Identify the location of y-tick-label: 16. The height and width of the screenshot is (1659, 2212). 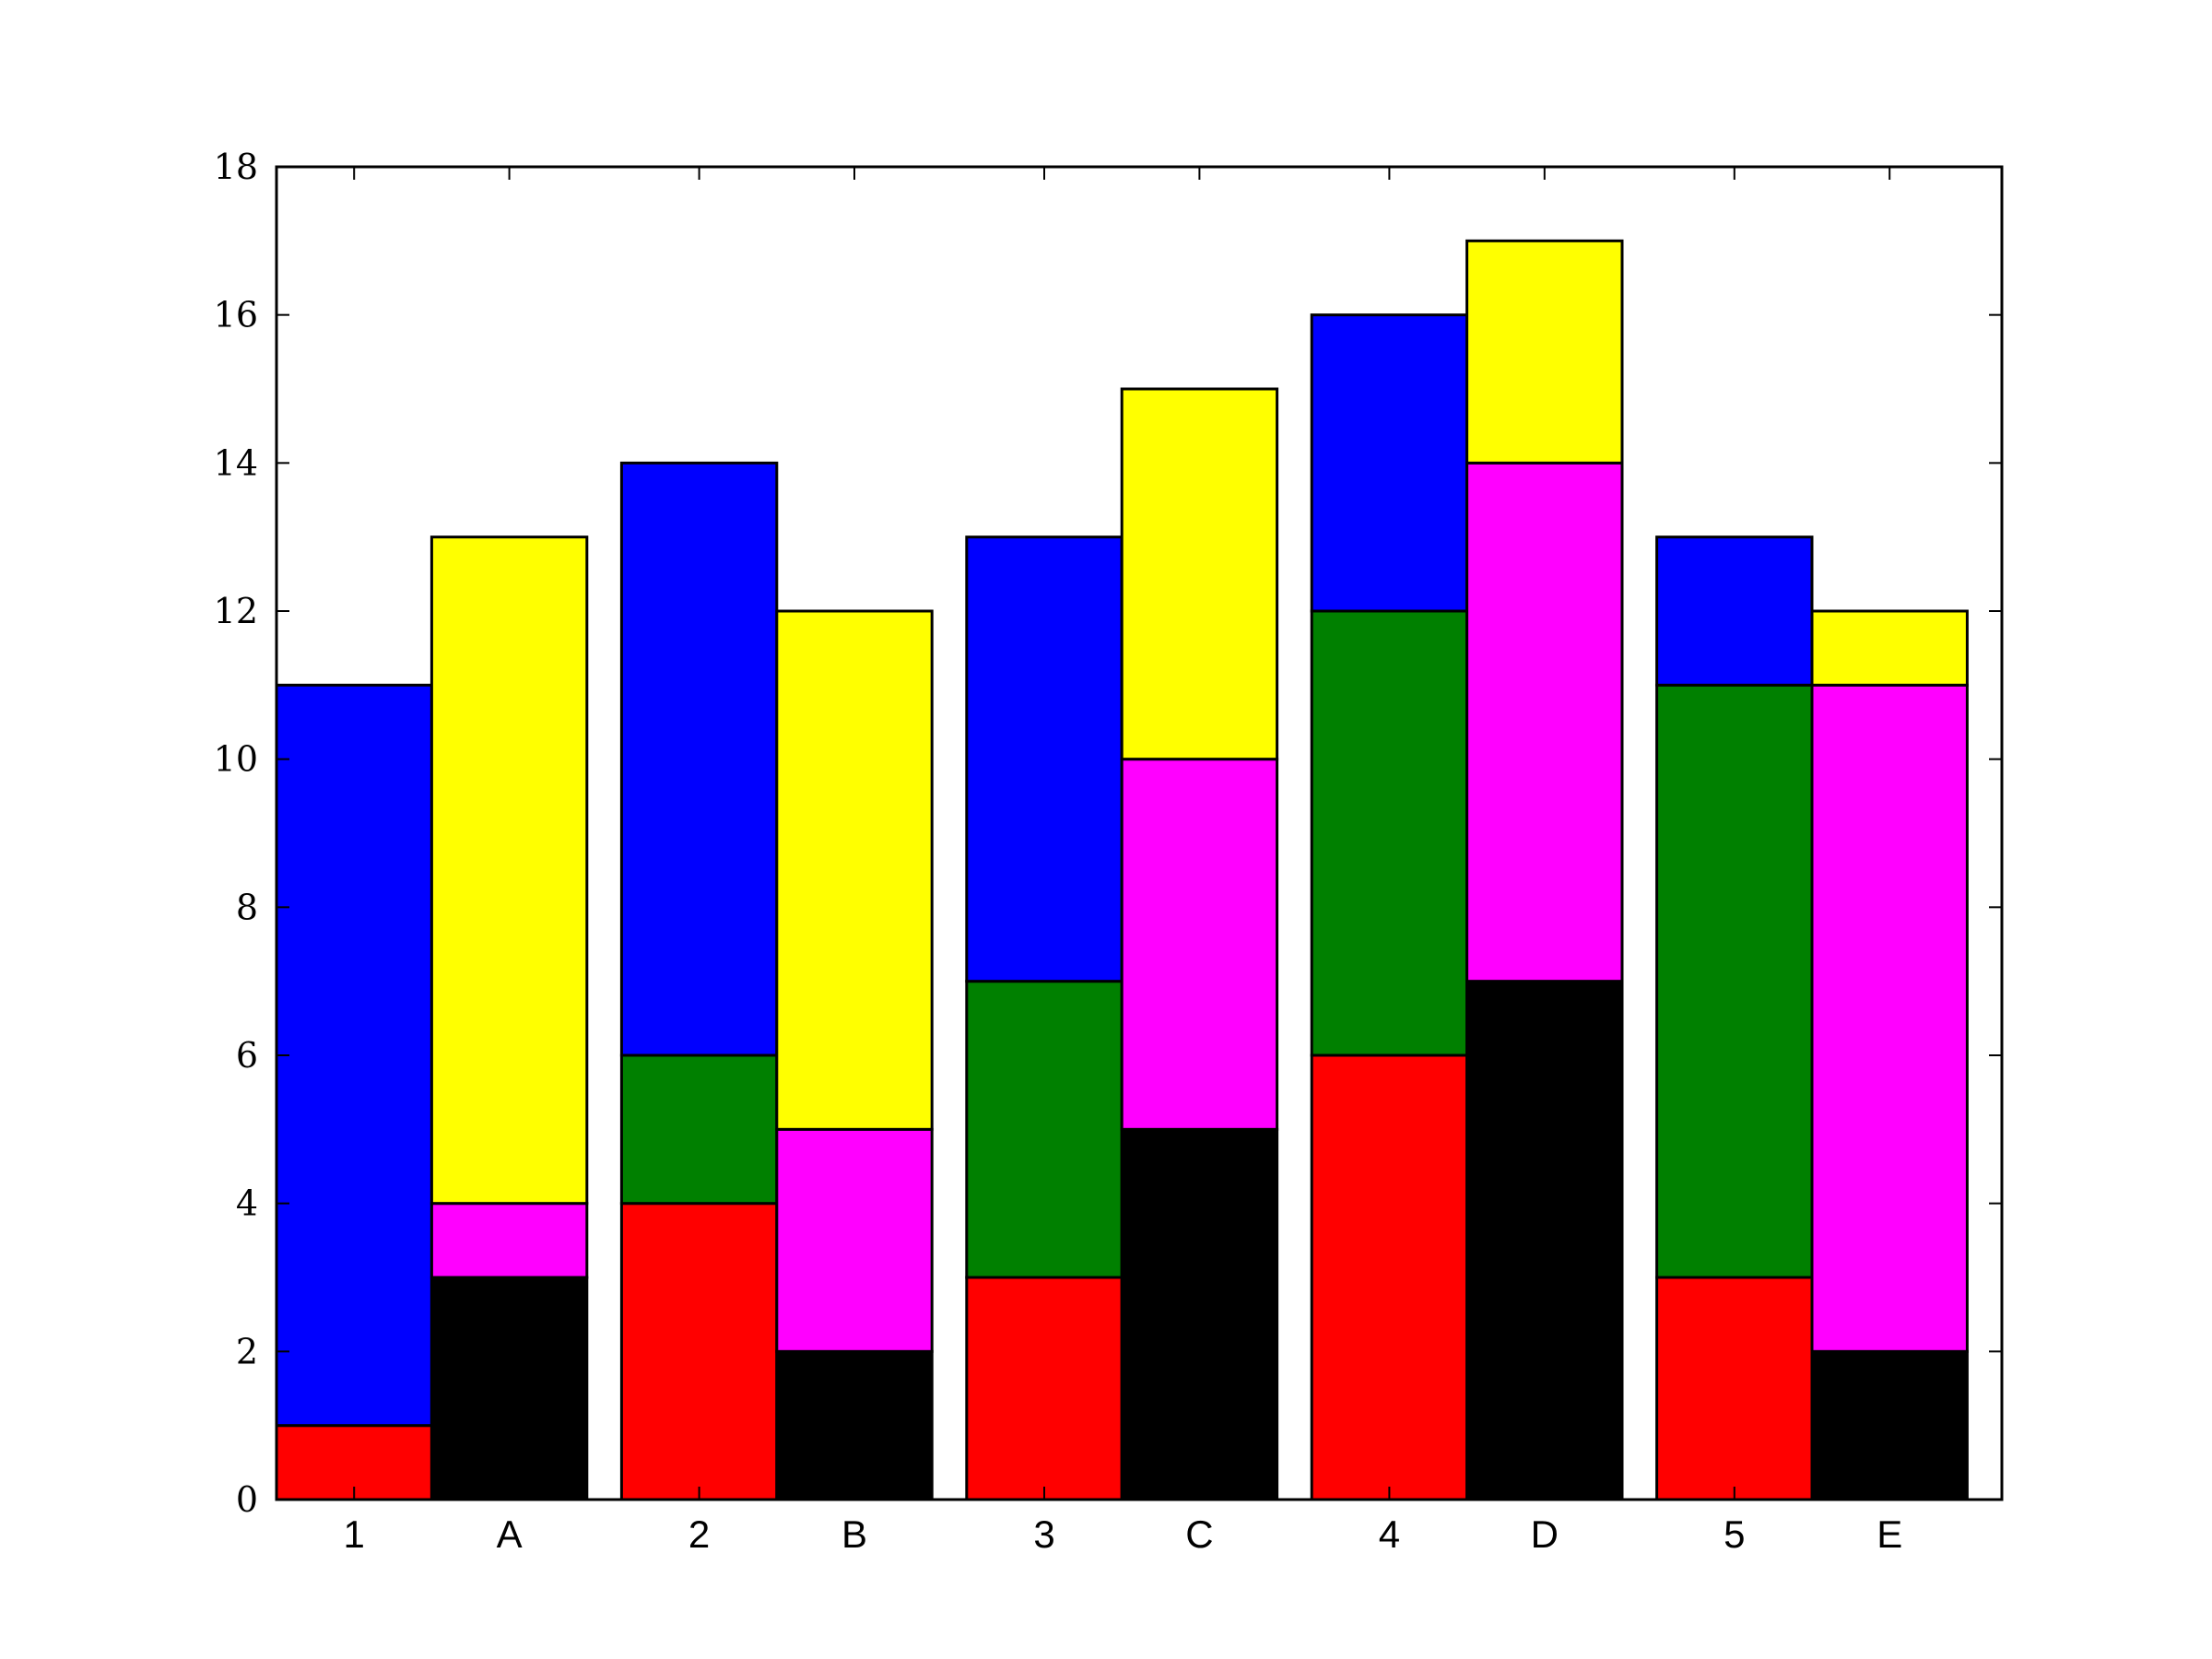
(236, 315).